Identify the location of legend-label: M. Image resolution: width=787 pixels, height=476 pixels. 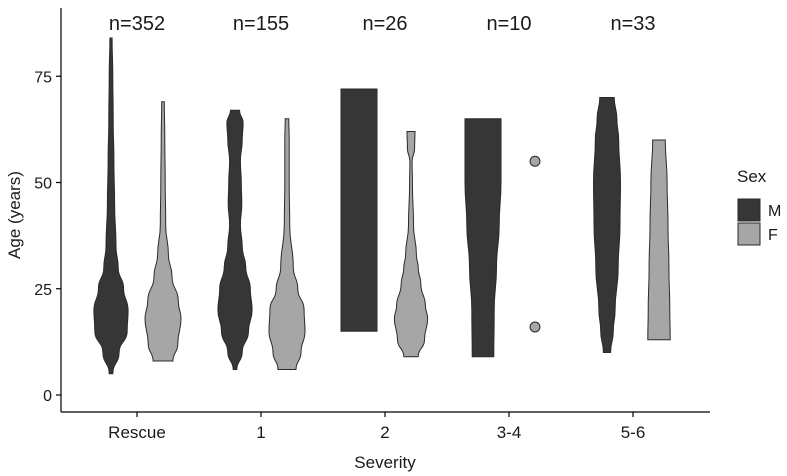
(774, 211).